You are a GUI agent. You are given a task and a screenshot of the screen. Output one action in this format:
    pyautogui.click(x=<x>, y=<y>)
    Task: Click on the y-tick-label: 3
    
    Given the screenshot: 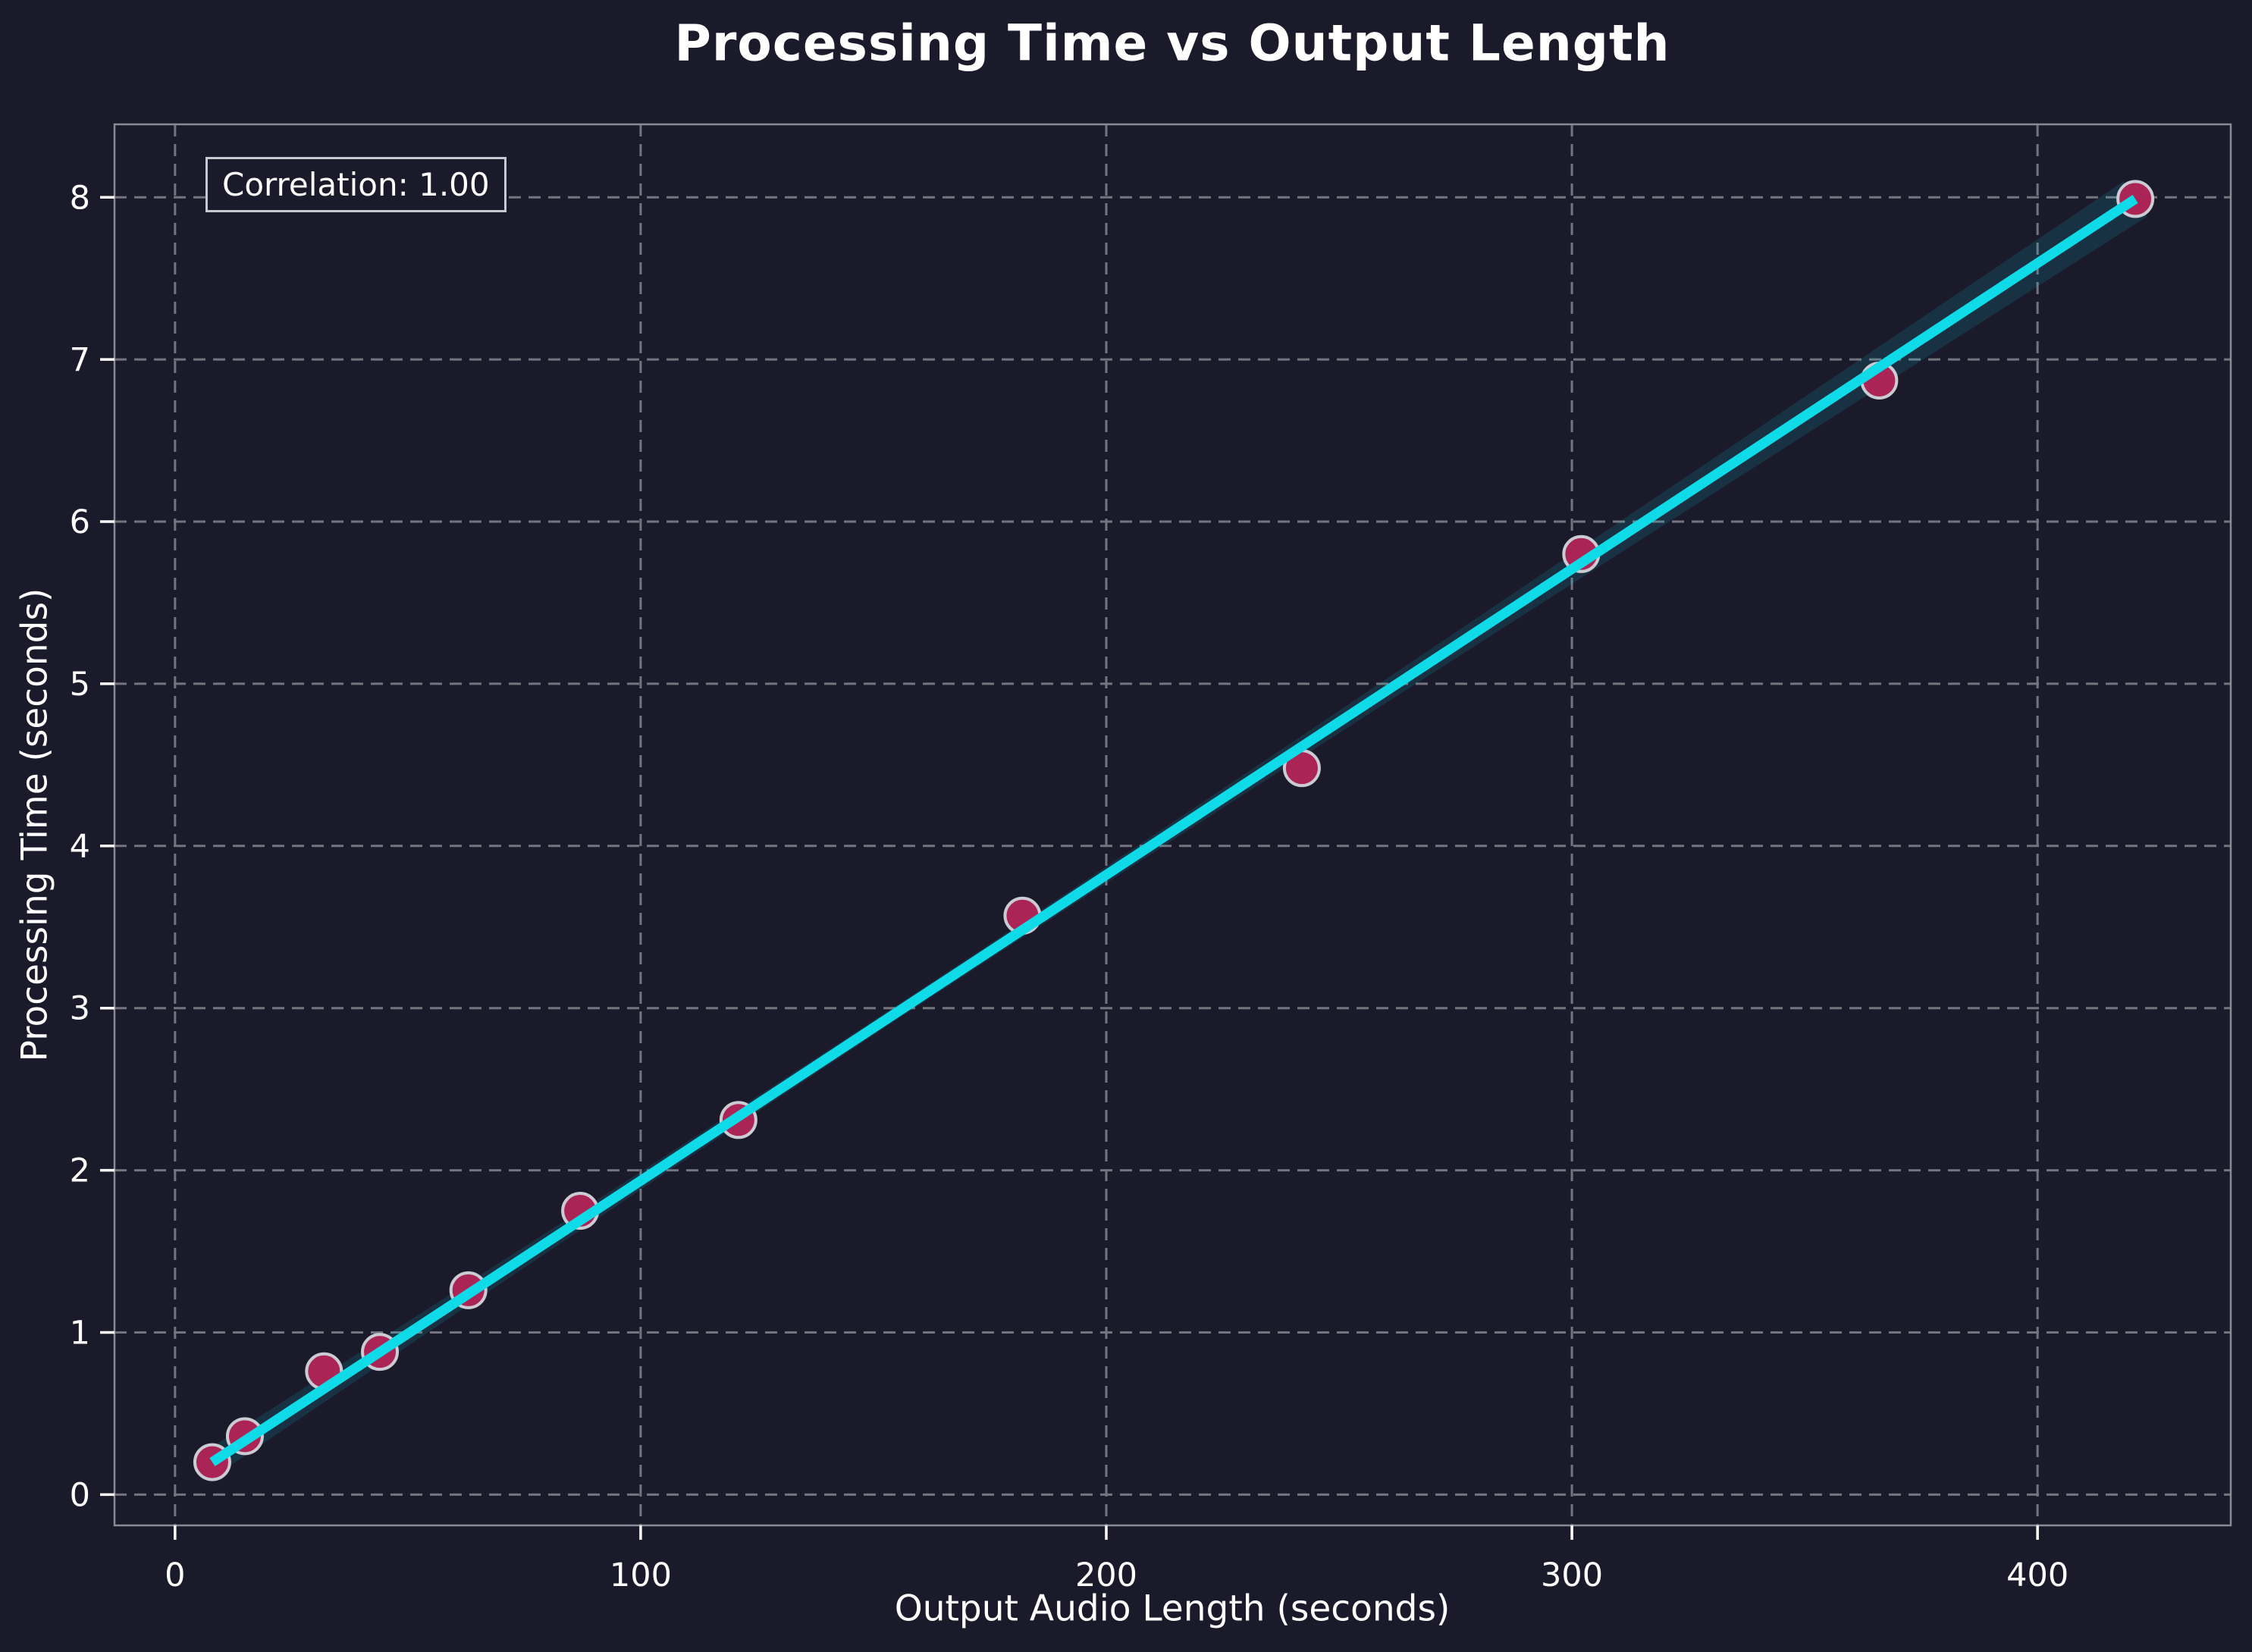 What is the action you would take?
    pyautogui.click(x=80, y=1009)
    